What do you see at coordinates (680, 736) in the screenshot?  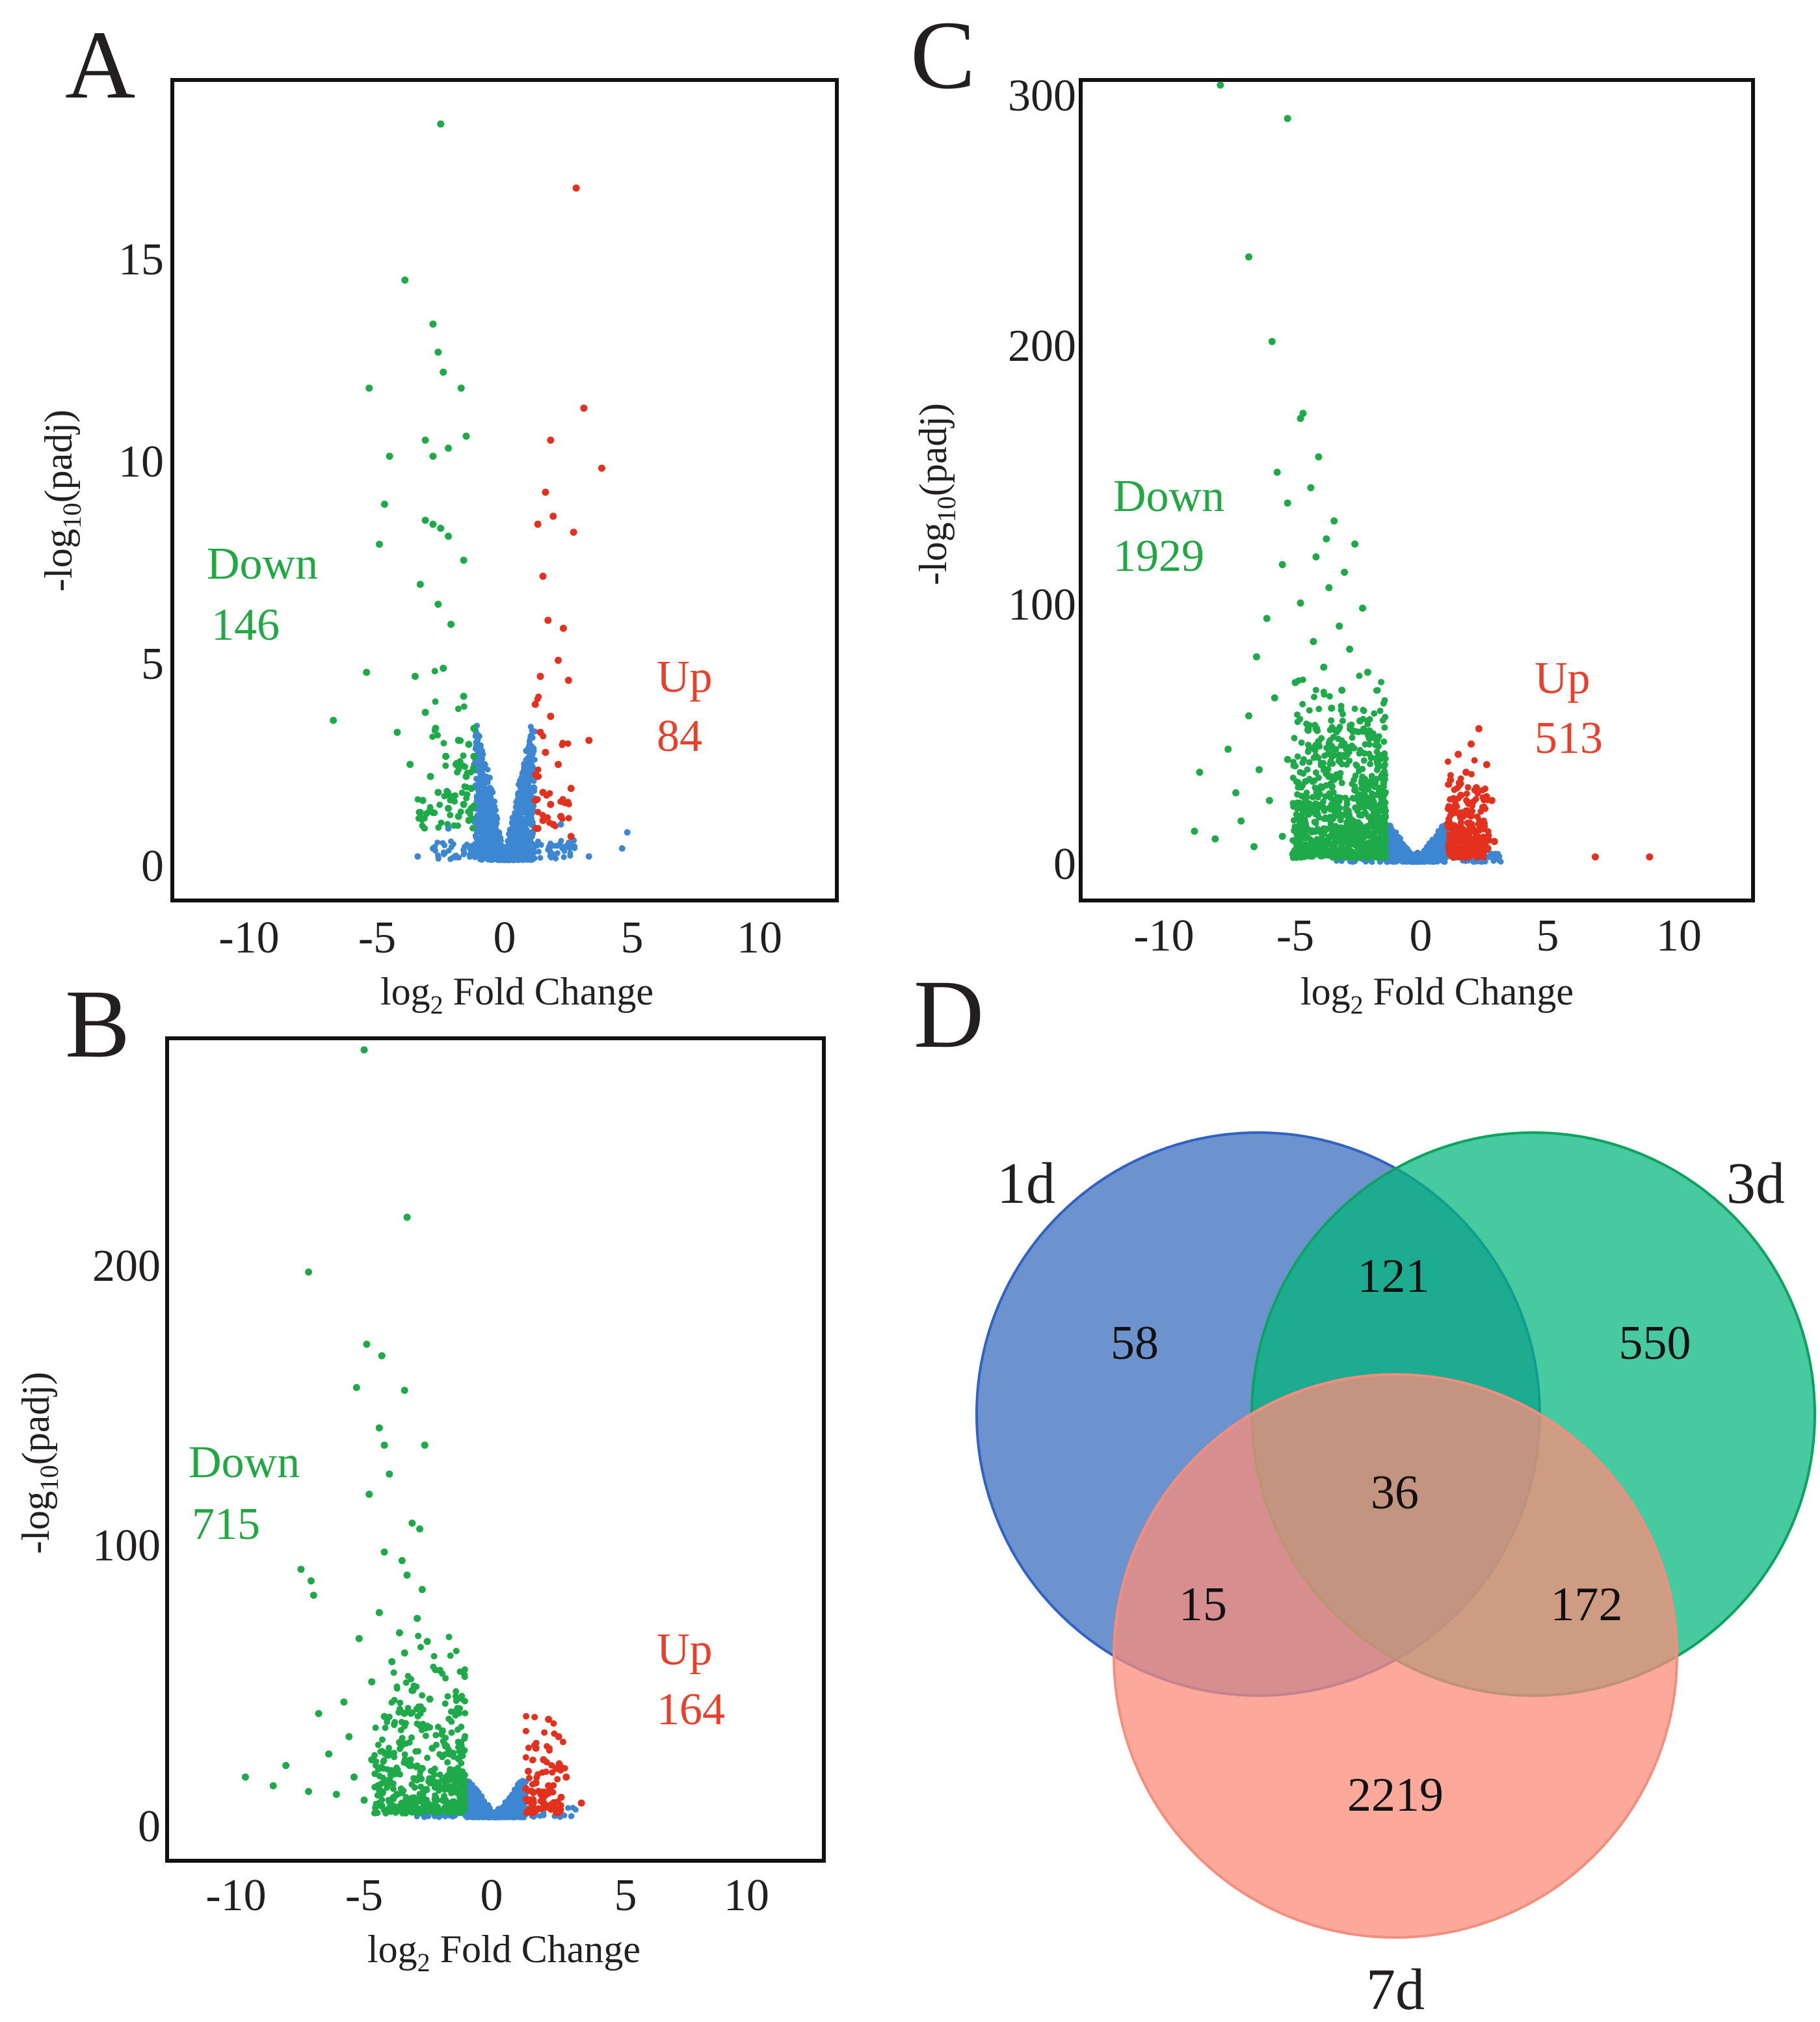 I see `up-count-a: 84` at bounding box center [680, 736].